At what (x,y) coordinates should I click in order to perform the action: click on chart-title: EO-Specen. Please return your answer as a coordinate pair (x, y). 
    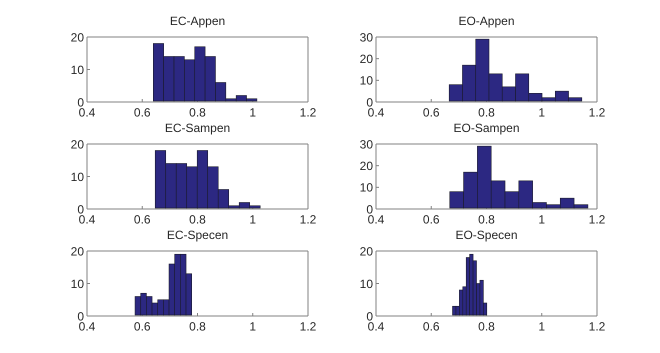
    Looking at the image, I should click on (486, 235).